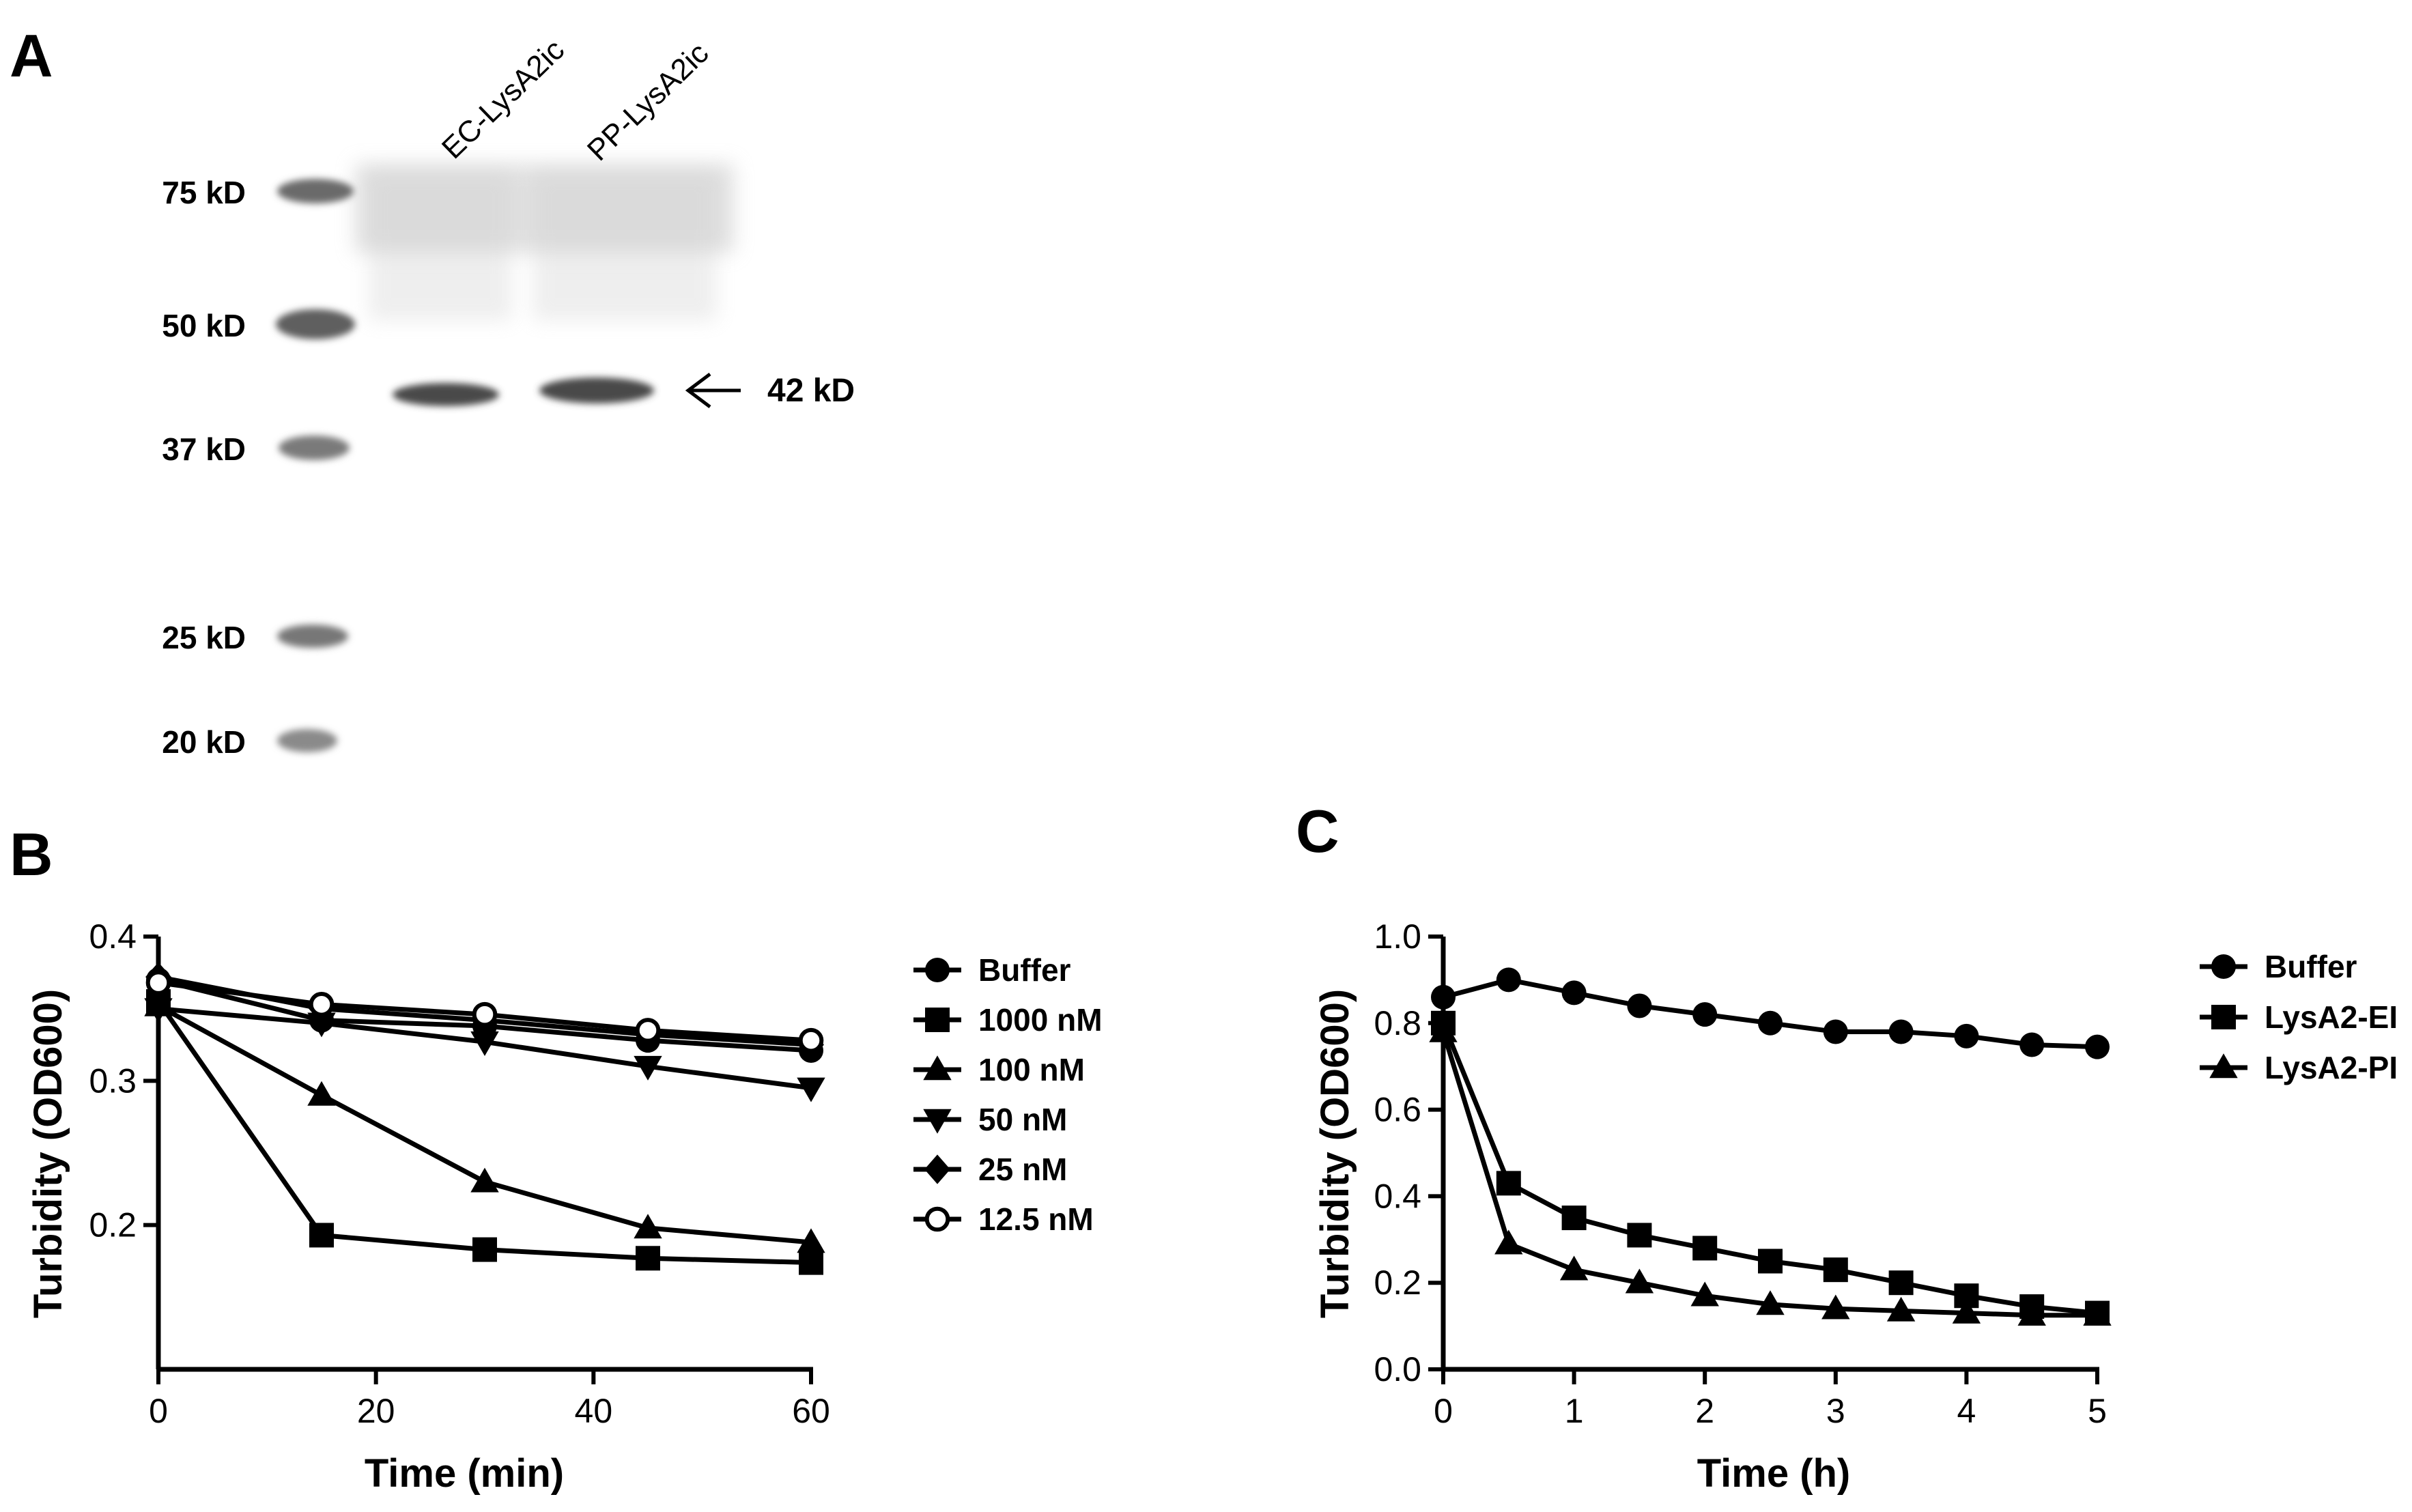 The width and height of the screenshot is (2412, 1512). I want to click on b-y-tick-label: 0.2, so click(113, 1225).